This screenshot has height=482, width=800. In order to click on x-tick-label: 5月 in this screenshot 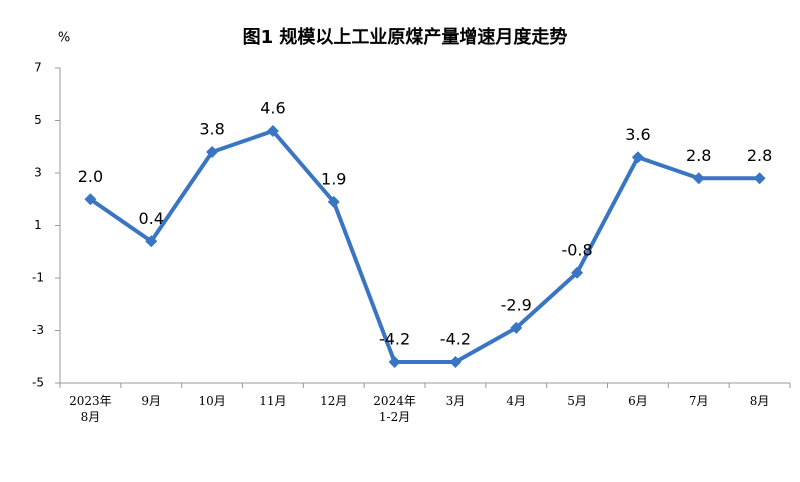, I will do `click(577, 401)`.